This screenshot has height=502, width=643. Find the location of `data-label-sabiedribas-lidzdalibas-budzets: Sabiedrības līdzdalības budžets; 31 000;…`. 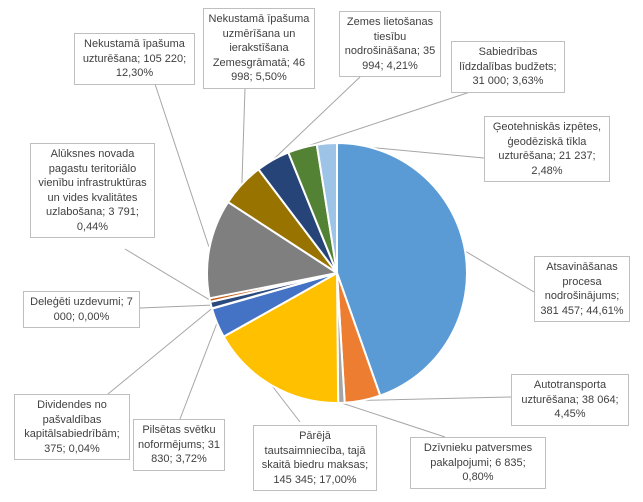

data-label-sabiedribas-lidzdalibas-budzets: Sabiedrības līdzdalības budžets; 31 000;… is located at coordinates (508, 67).